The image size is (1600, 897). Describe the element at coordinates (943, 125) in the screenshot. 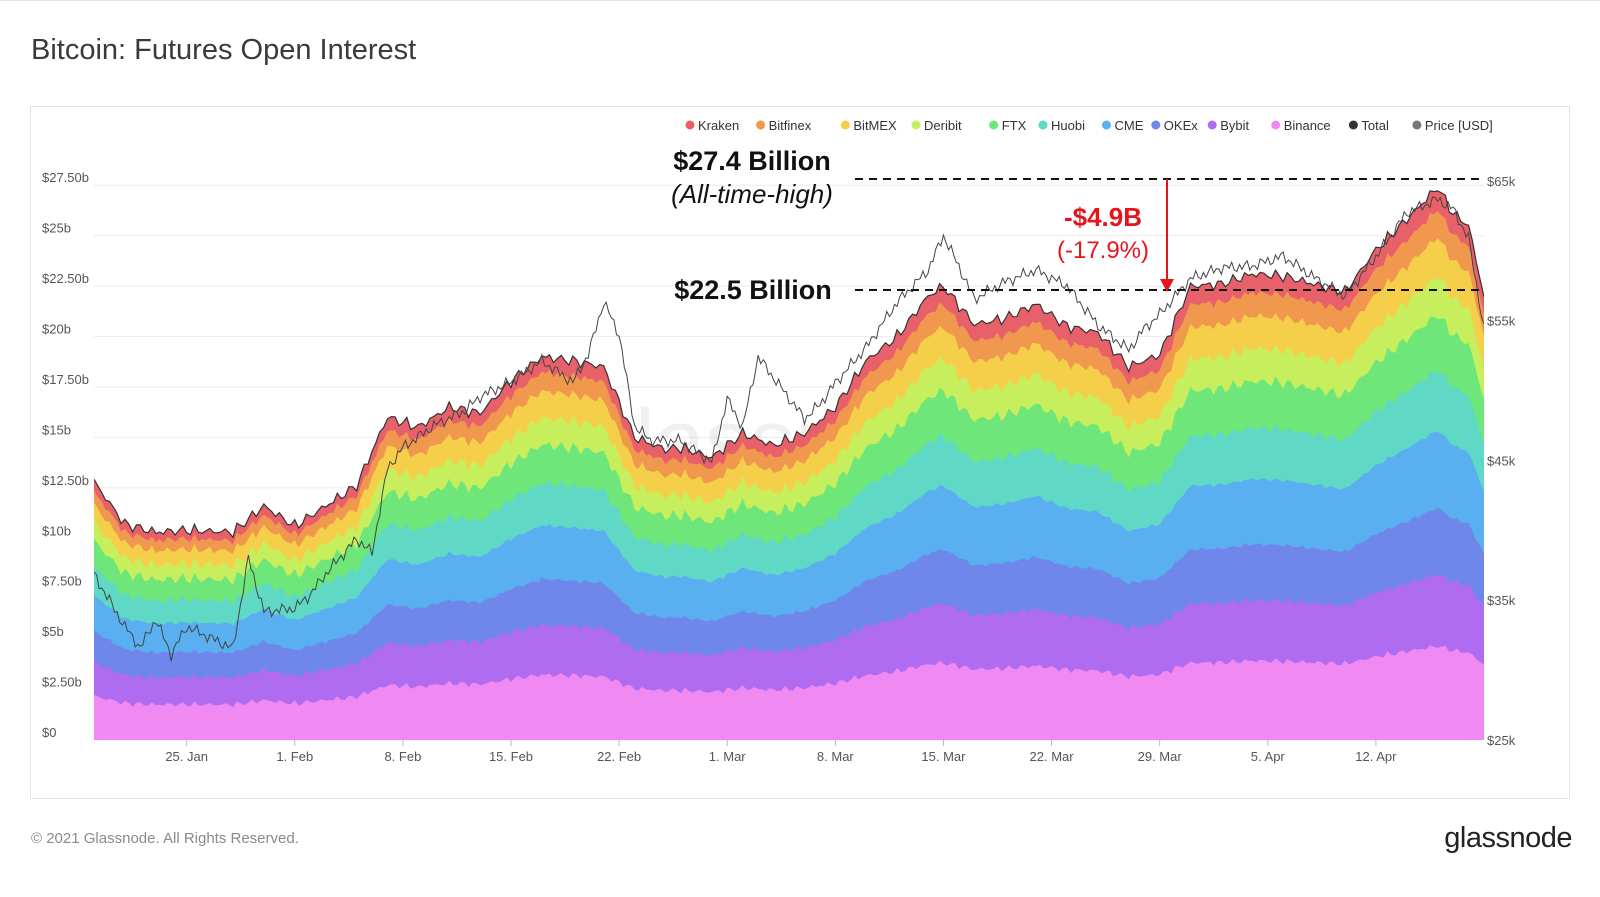

I see `legend-label: Deribit` at that location.